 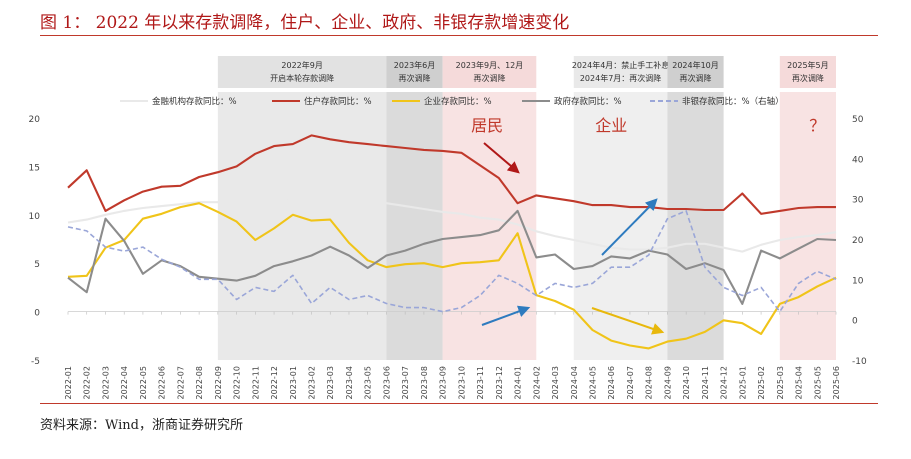 What do you see at coordinates (620, 78) in the screenshot?
I see `period-label: 2024年7月：再次调降` at bounding box center [620, 78].